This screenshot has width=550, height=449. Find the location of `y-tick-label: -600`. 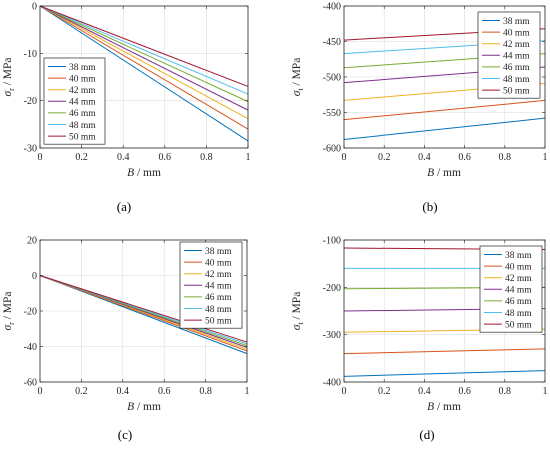

y-tick-label: -600 is located at coordinates (332, 149).